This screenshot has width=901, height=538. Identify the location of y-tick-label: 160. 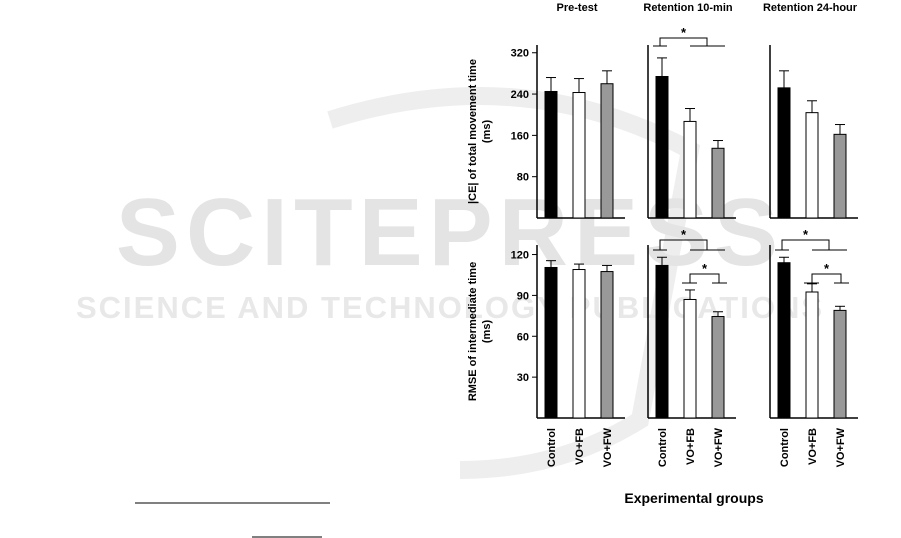
(520, 136).